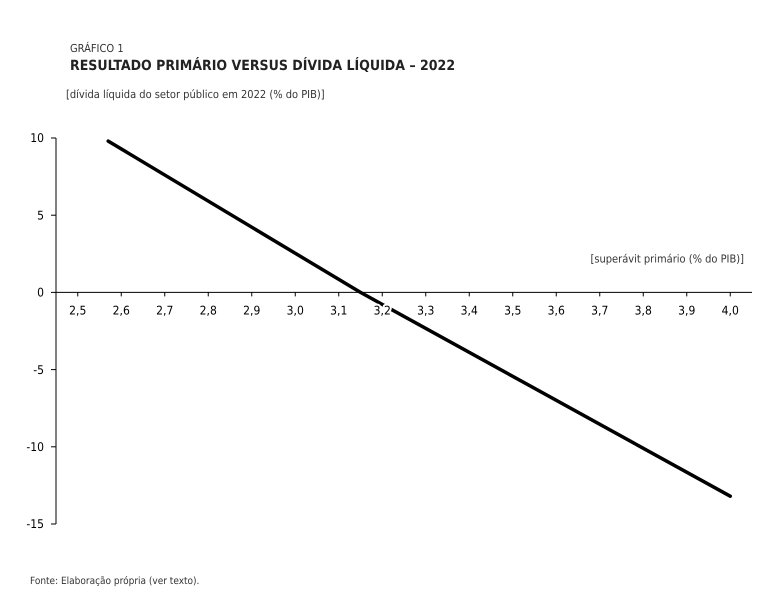  I want to click on x-tick-label: 2,6, so click(121, 310).